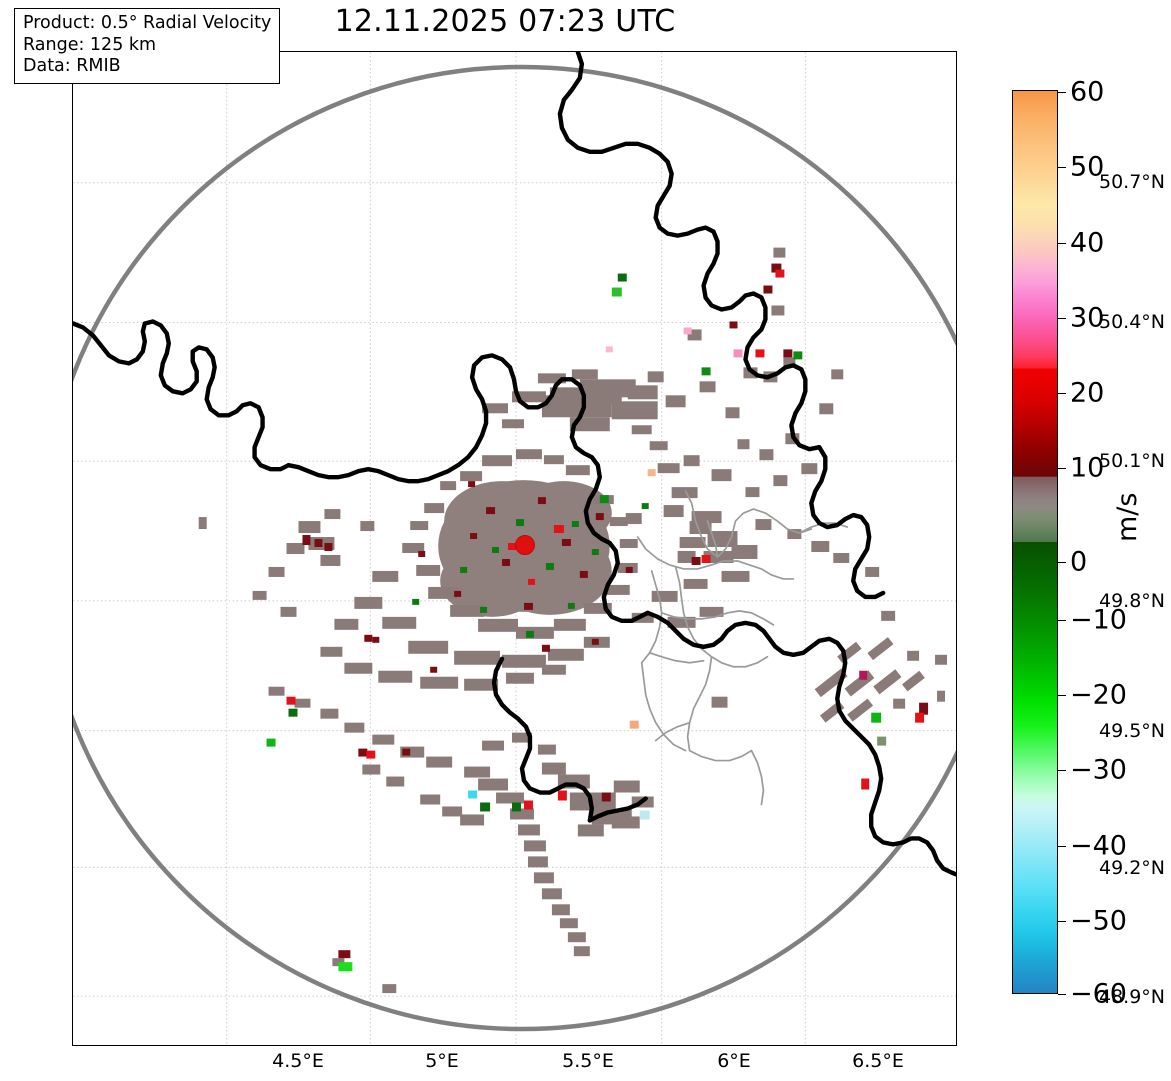  I want to click on echo-clutter-core-speckle, so click(535, 530).